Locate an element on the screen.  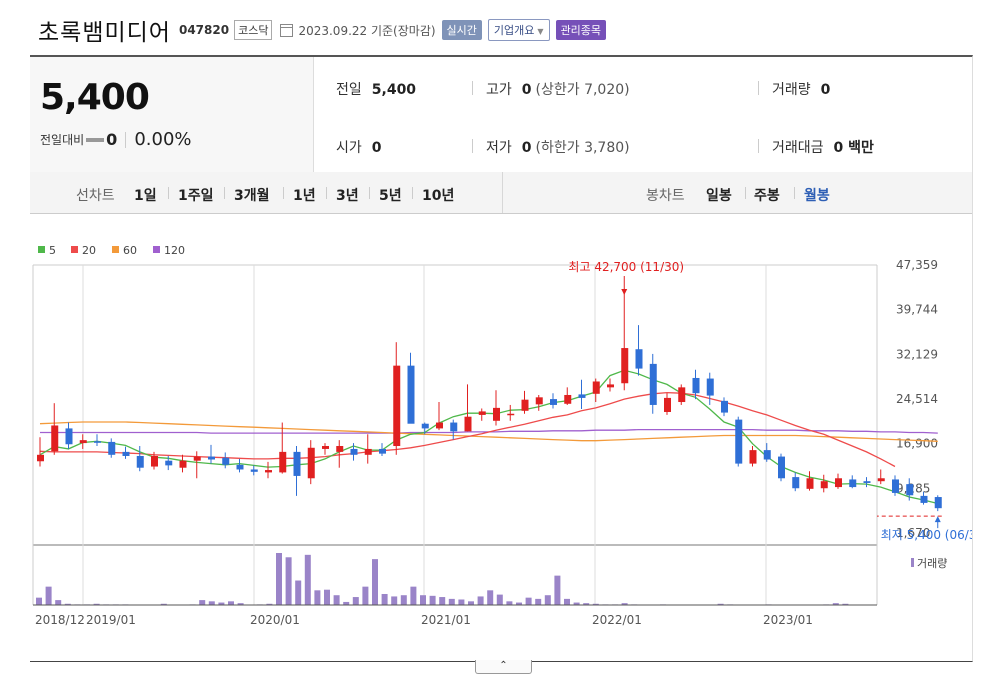
candle-weekly: 주봉 is located at coordinates (767, 196).